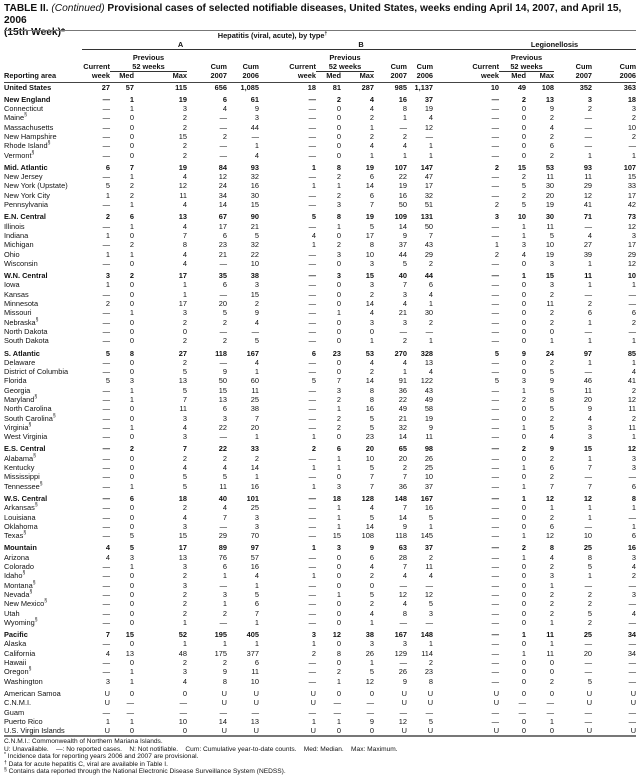  Describe the element at coordinates (254, 381) in the screenshot. I see `value-cell: 60` at that location.